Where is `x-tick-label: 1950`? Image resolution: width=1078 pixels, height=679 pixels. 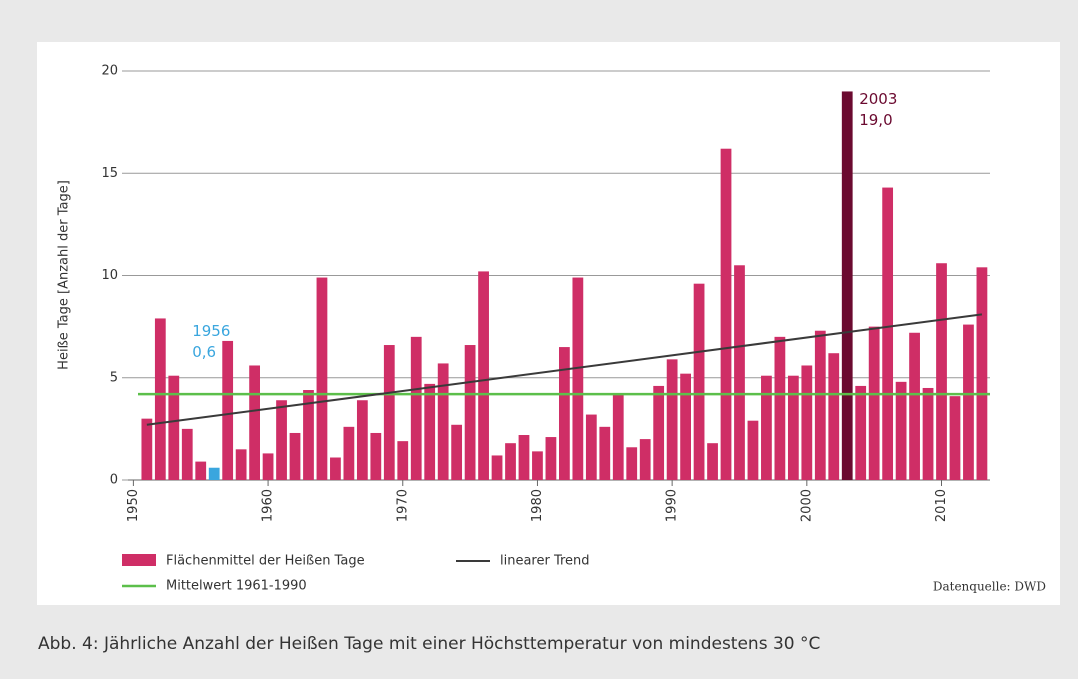
x-tick-label: 1950 is located at coordinates (133, 505).